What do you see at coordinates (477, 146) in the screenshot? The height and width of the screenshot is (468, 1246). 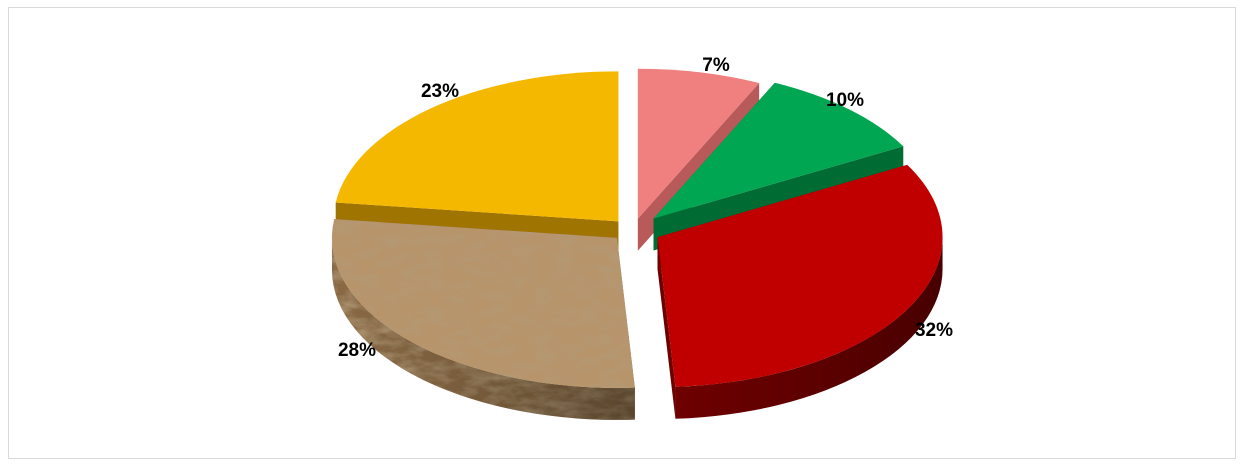 I see `pie-slice-5-top` at bounding box center [477, 146].